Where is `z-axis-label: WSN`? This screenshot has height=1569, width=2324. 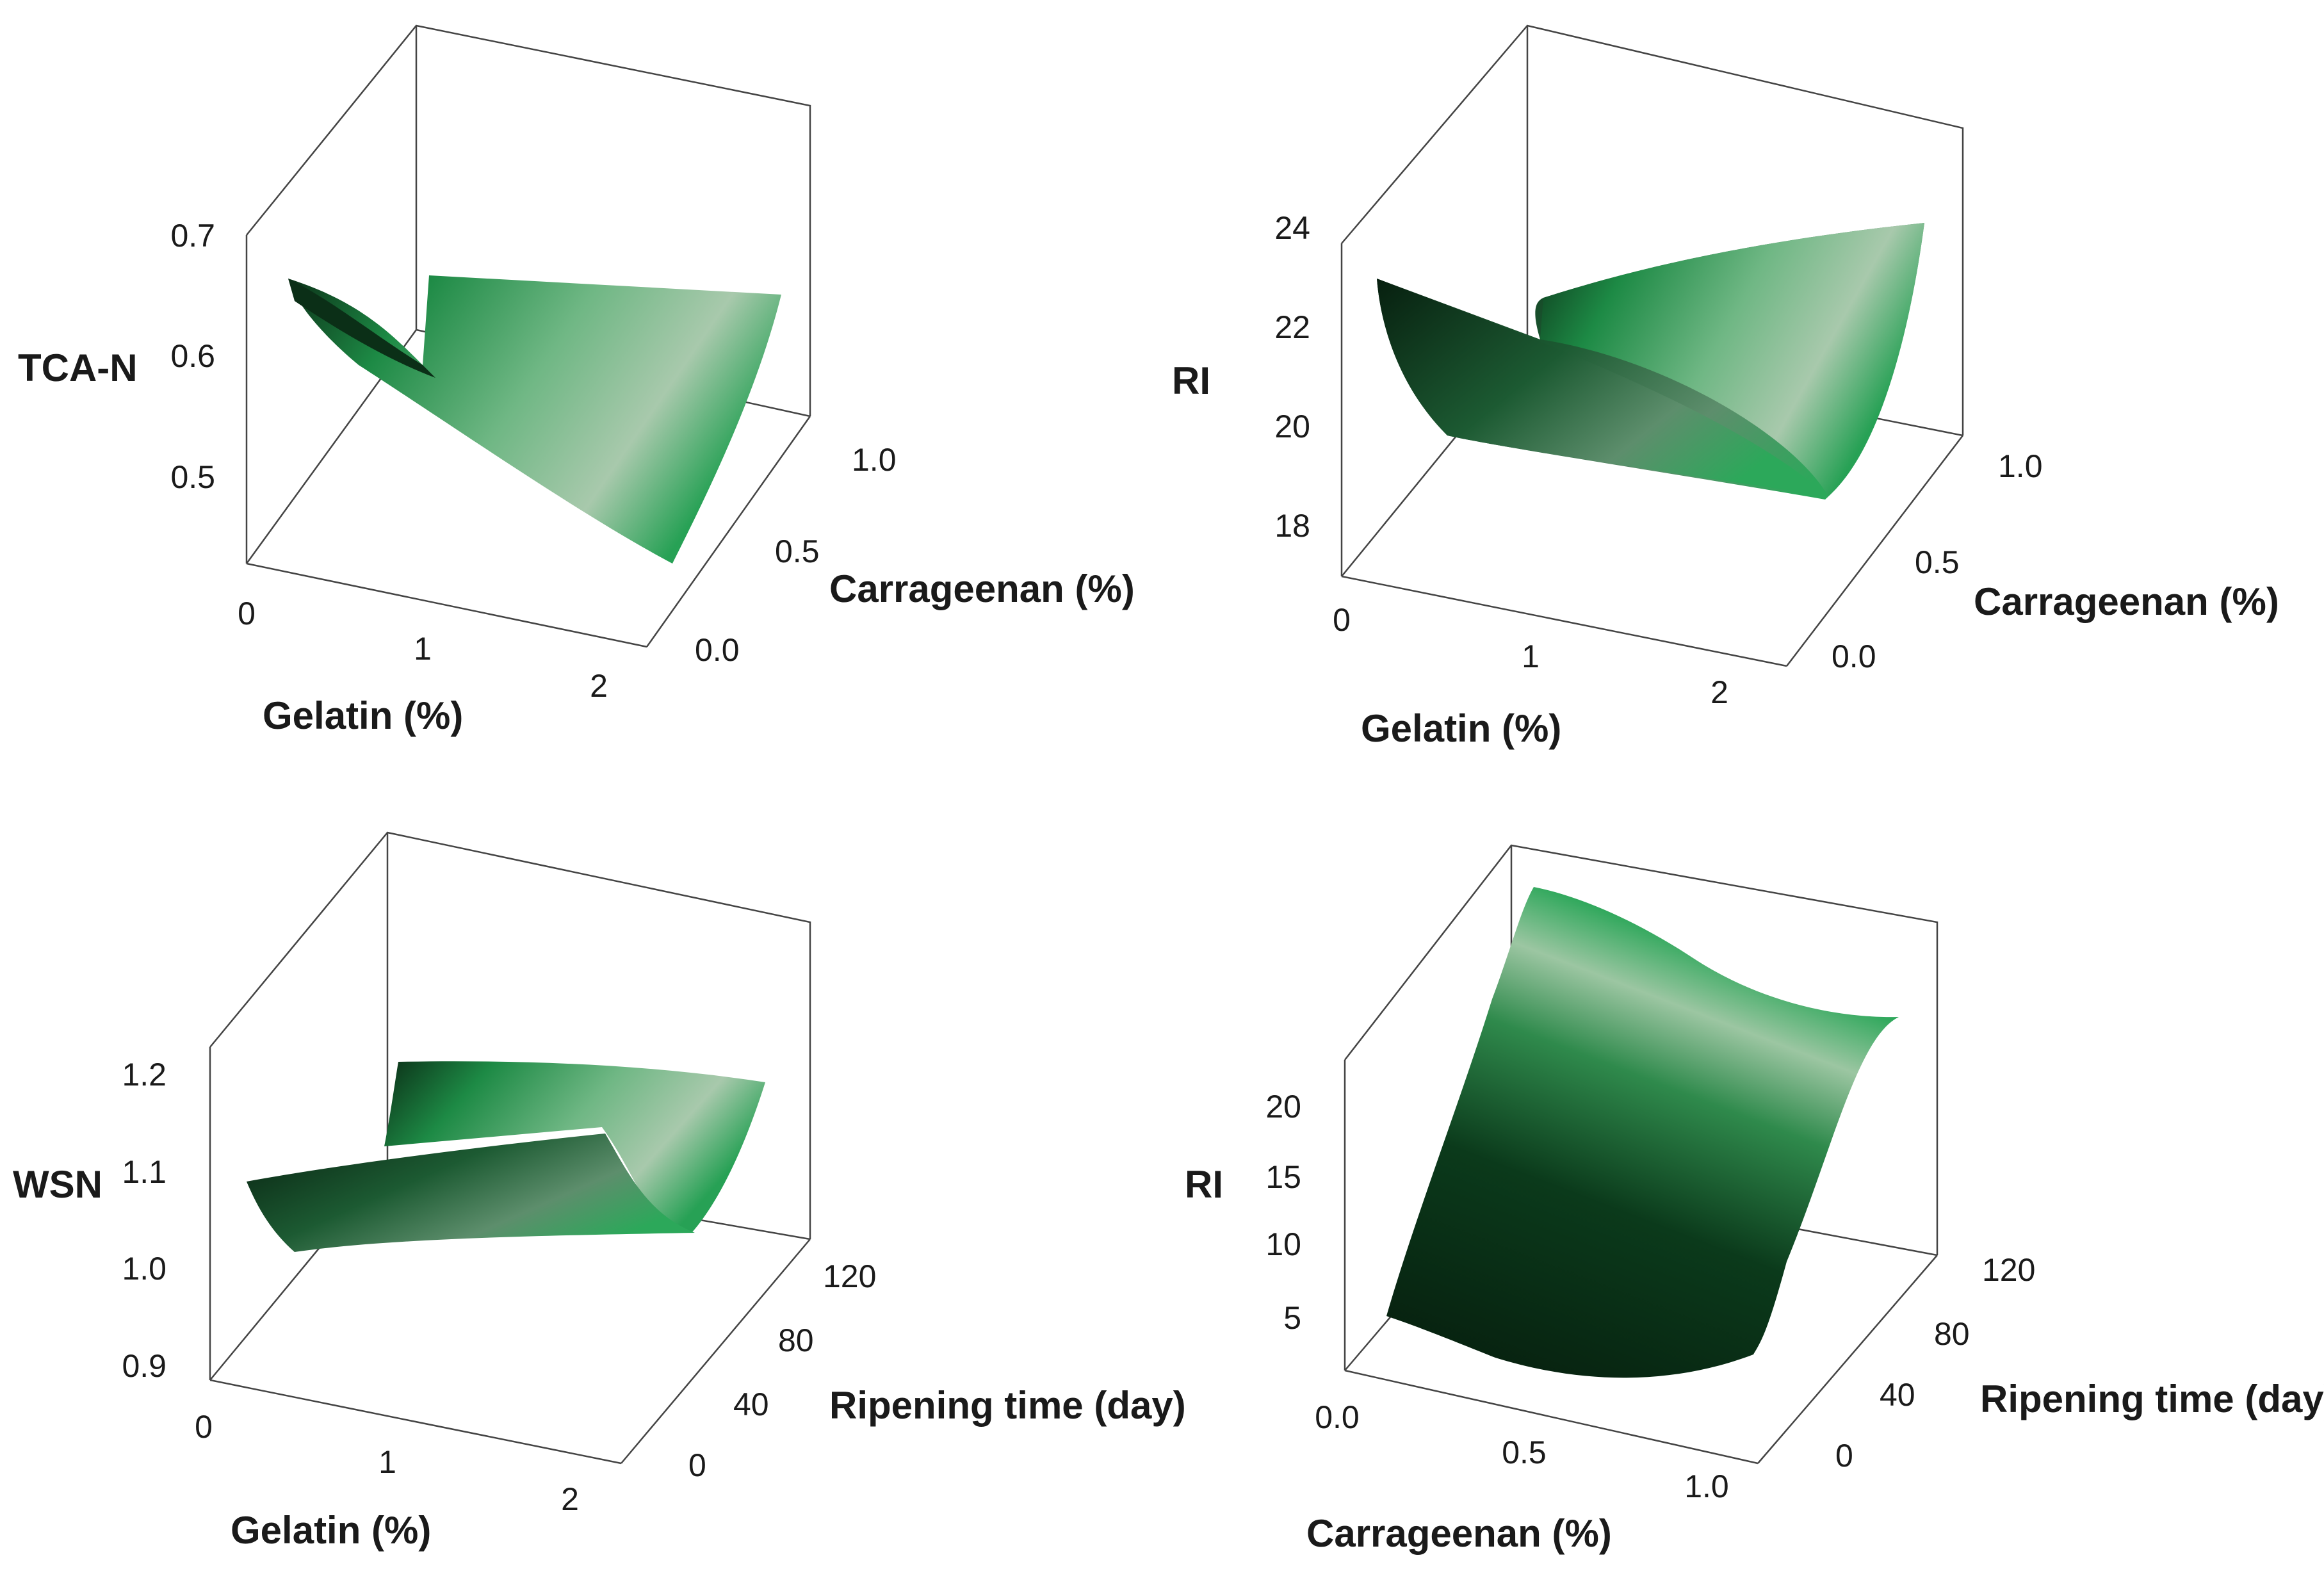
z-axis-label: WSN is located at coordinates (57, 1184).